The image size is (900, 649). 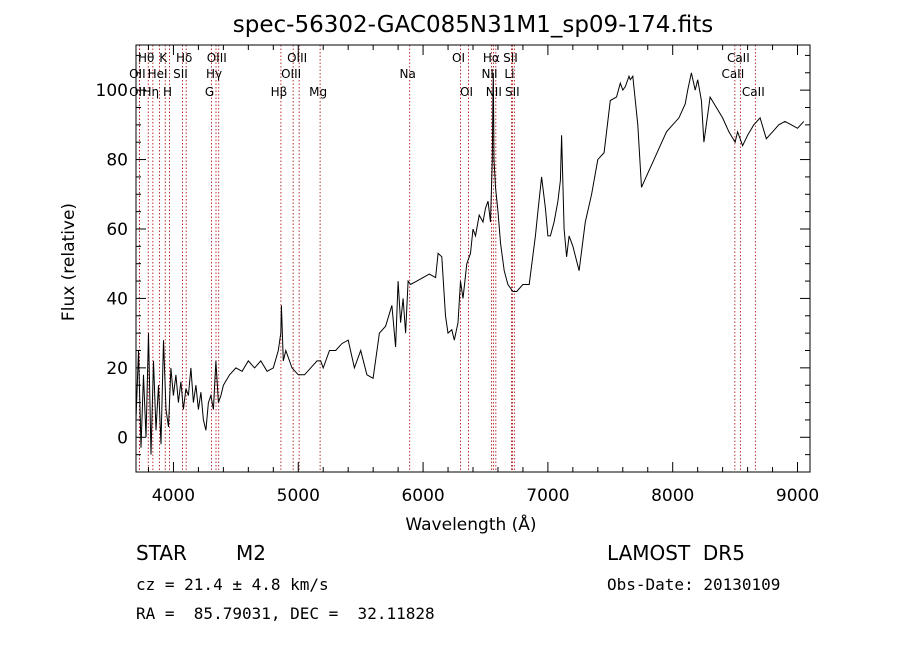 I want to click on marker-label: G, so click(x=209, y=92).